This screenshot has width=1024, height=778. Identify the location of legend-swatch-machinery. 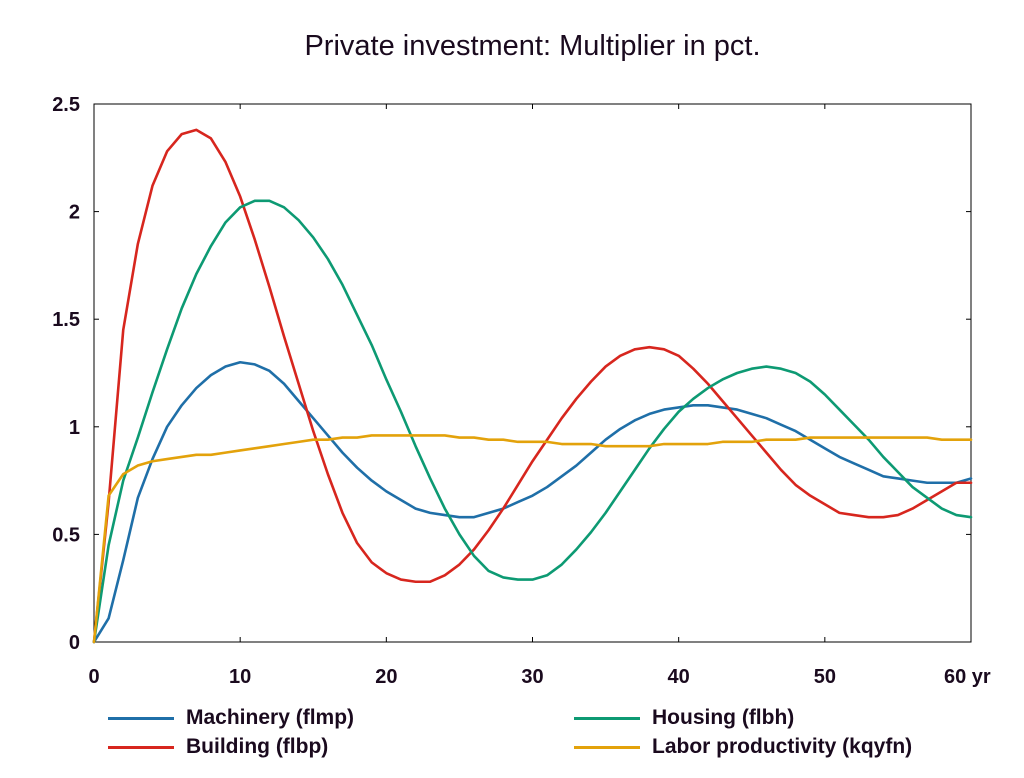
(141, 718).